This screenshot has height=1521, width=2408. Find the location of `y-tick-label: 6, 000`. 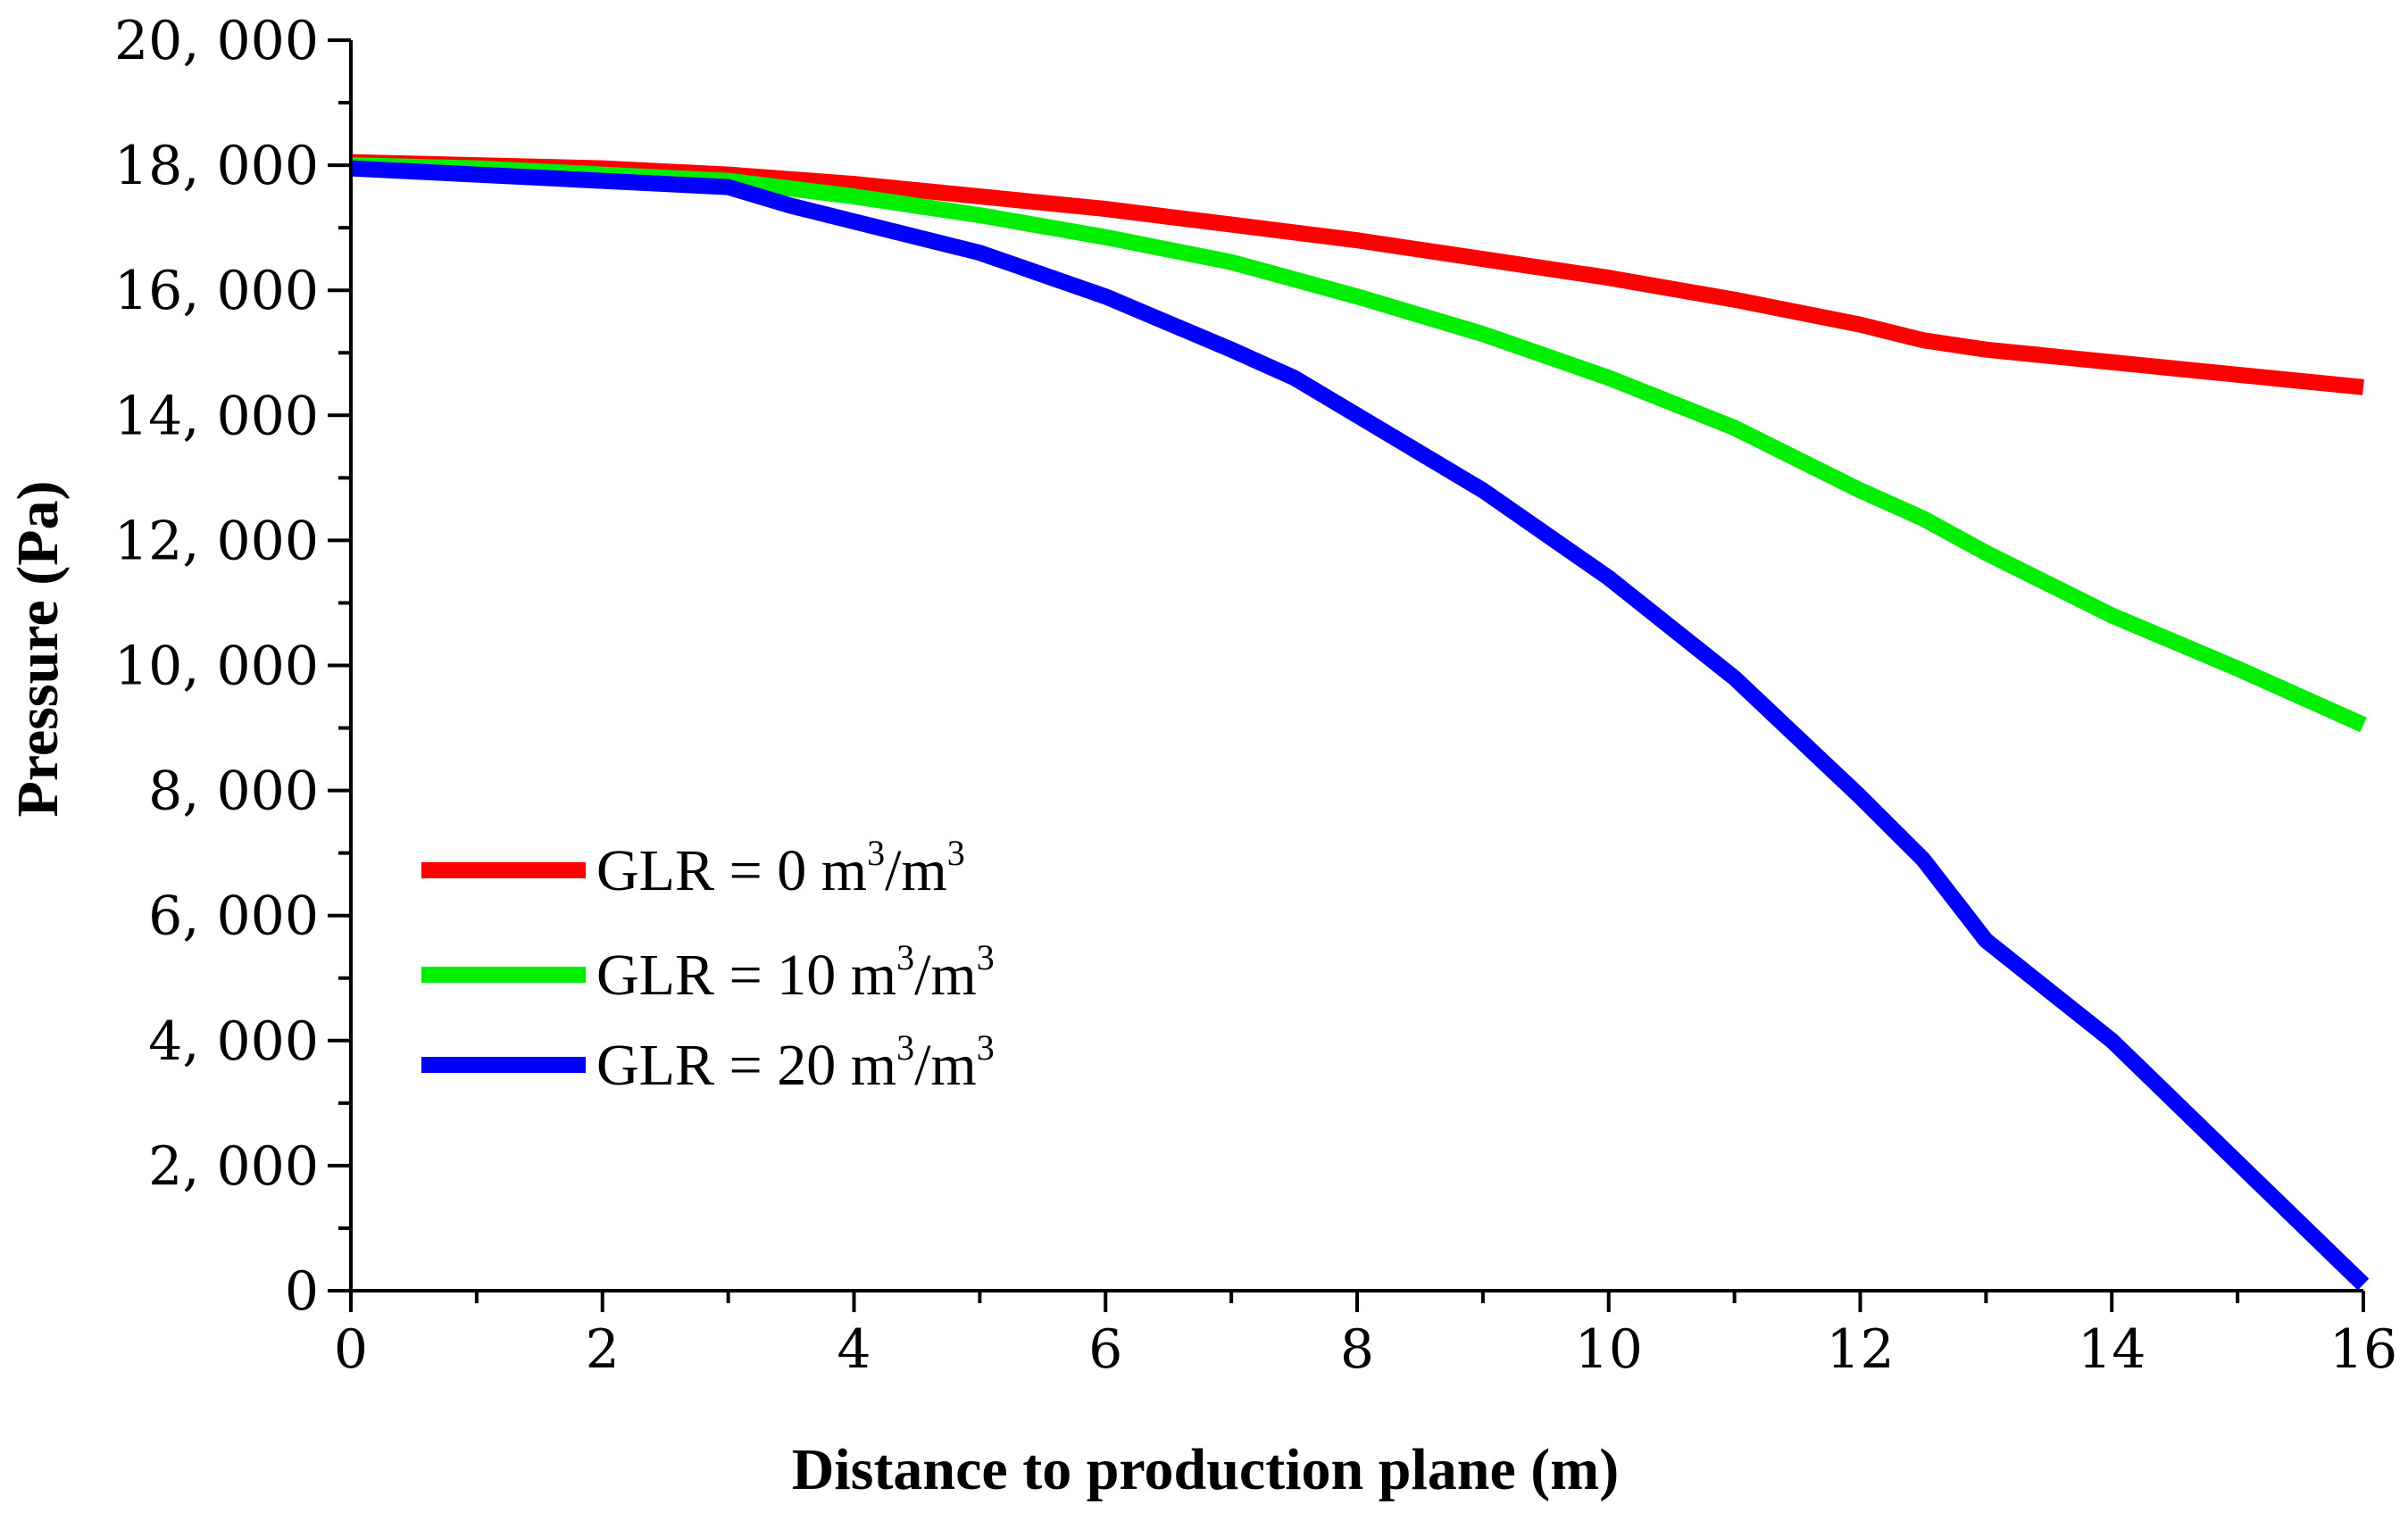

y-tick-label: 6, 000 is located at coordinates (233, 916).